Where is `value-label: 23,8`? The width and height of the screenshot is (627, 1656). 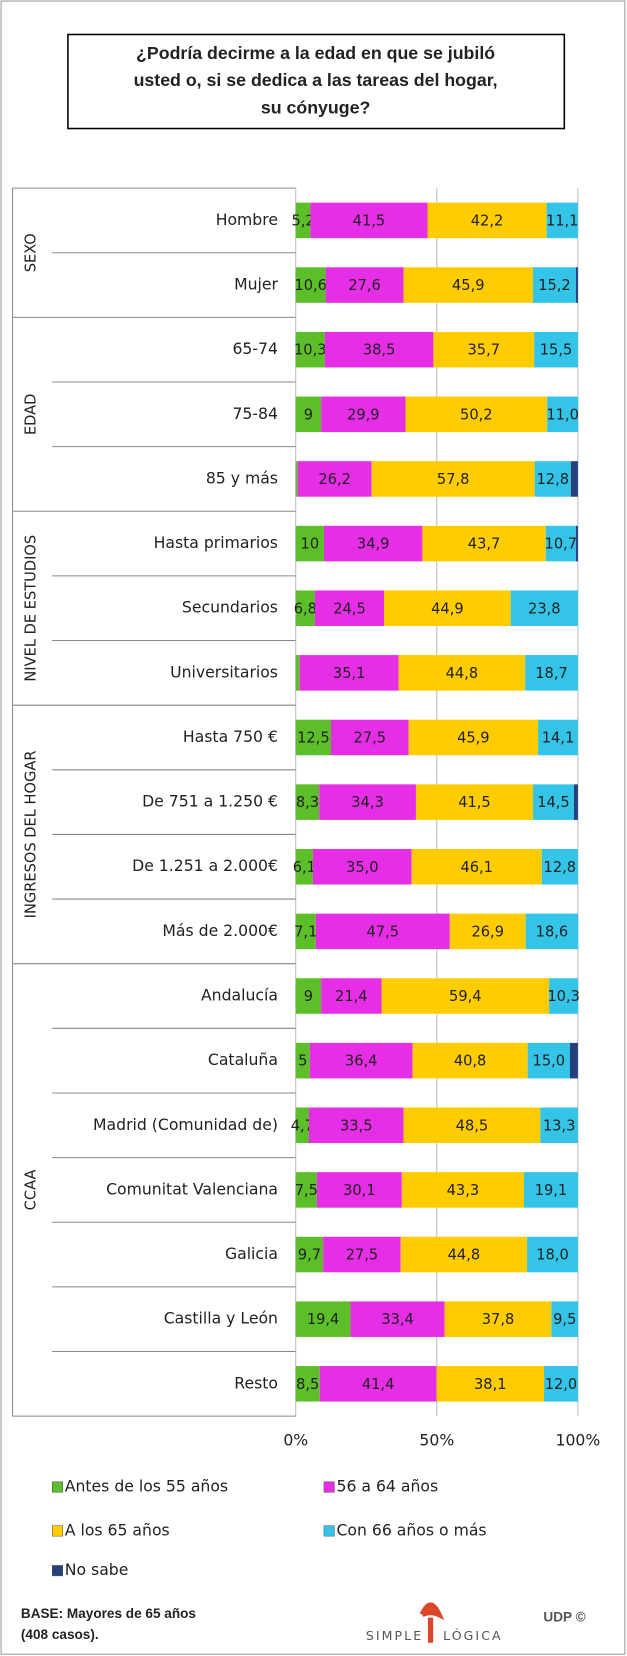
value-label: 23,8 is located at coordinates (544, 608).